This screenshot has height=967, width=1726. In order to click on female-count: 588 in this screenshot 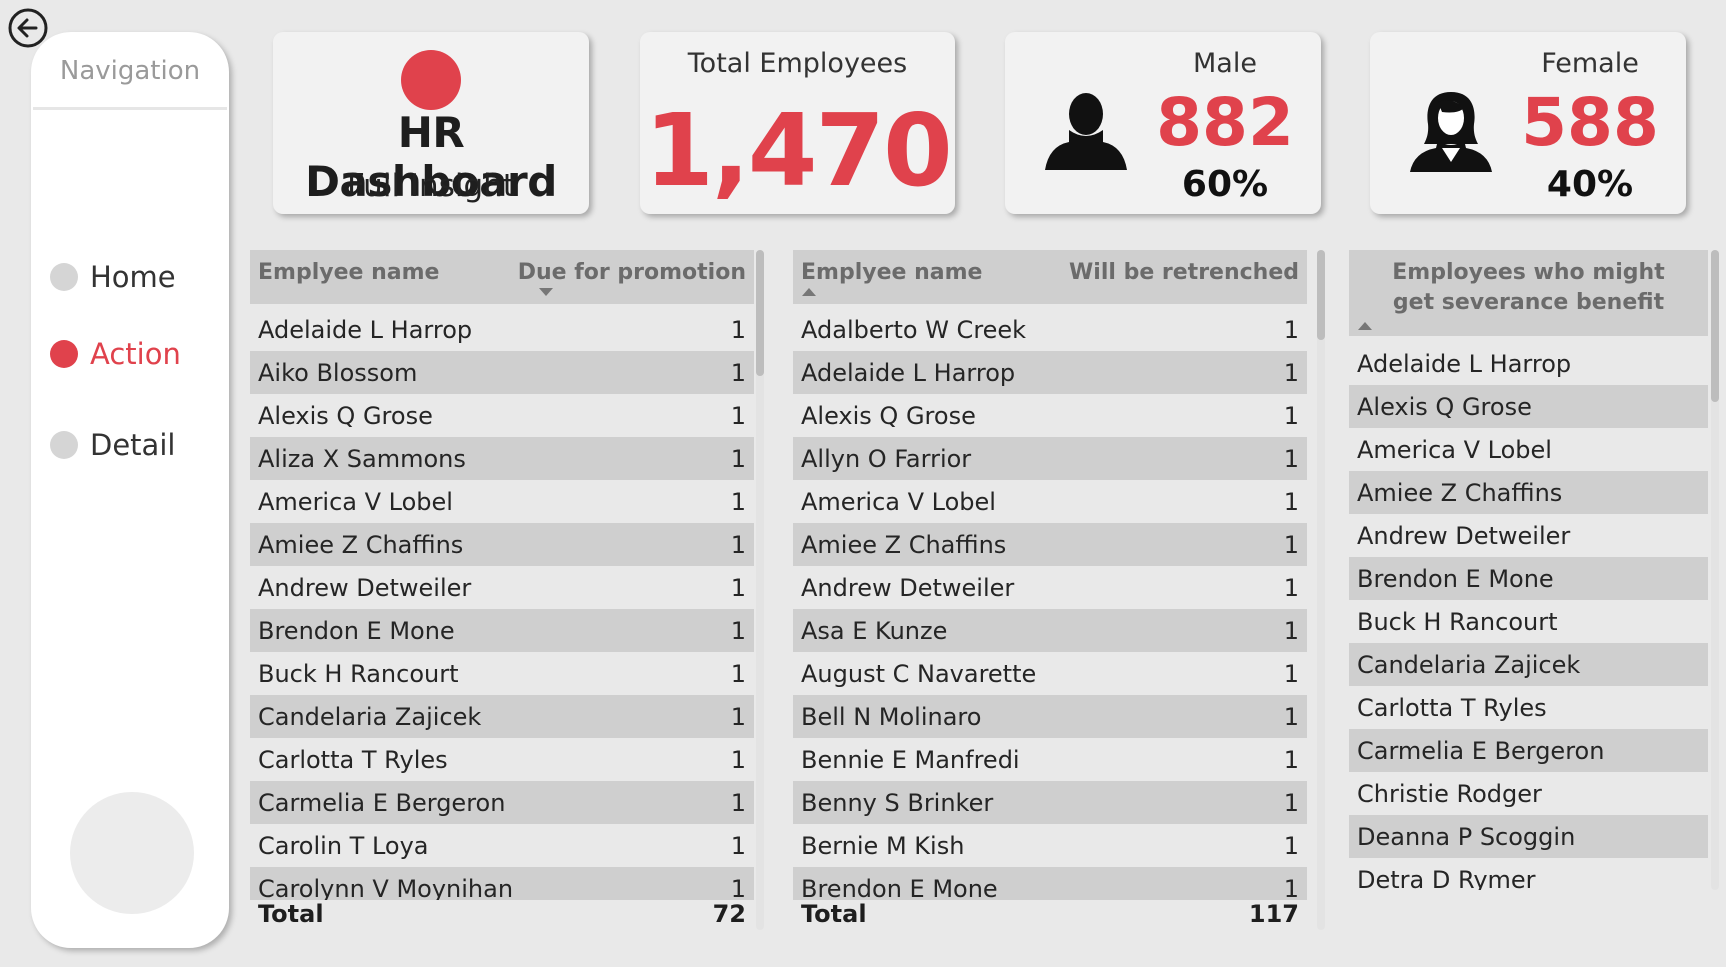, I will do `click(1590, 122)`.